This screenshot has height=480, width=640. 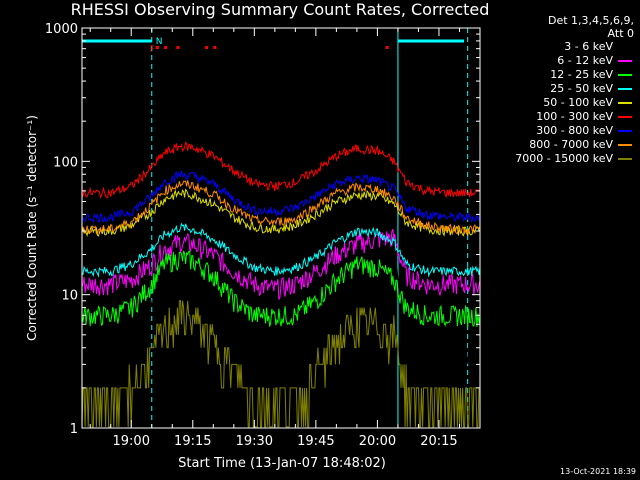 I want to click on detector-info-line-2: Att 0, so click(x=620, y=33).